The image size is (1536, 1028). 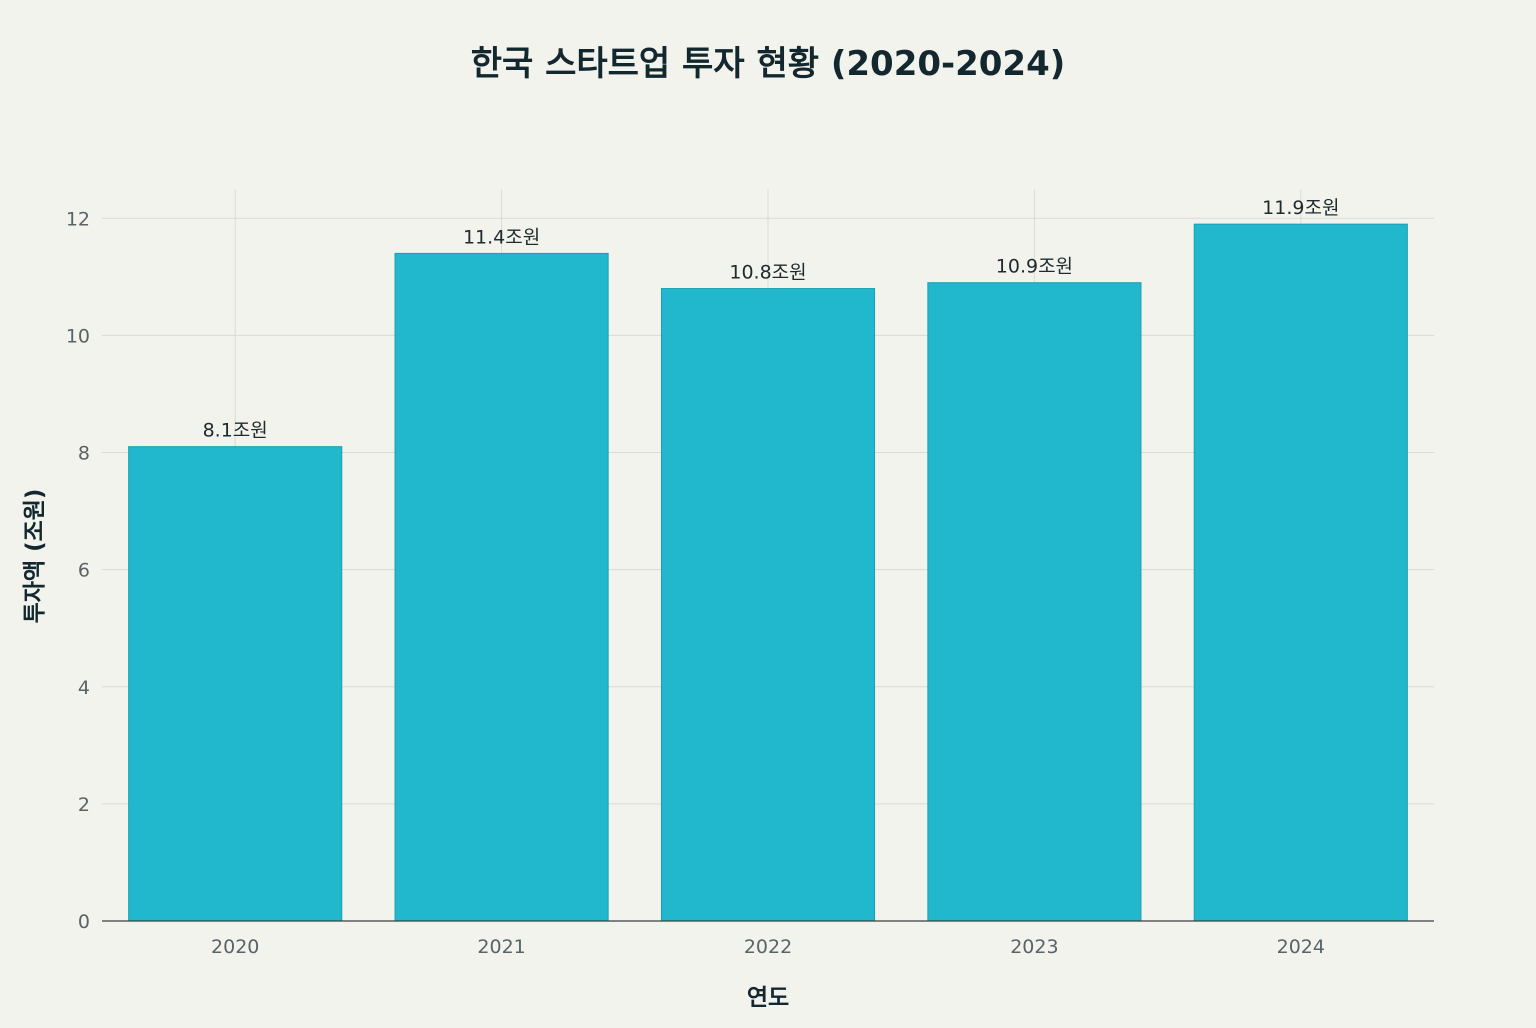 What do you see at coordinates (78, 219) in the screenshot?
I see `y-tick-label: 12` at bounding box center [78, 219].